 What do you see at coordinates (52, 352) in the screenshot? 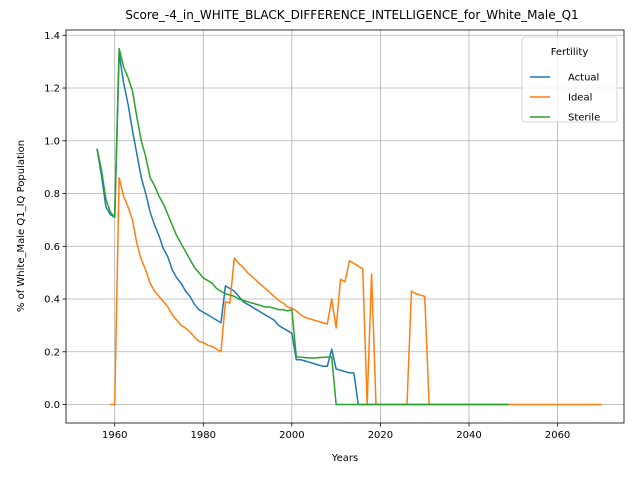
I see `y-tick-label: 0.2` at bounding box center [52, 352].